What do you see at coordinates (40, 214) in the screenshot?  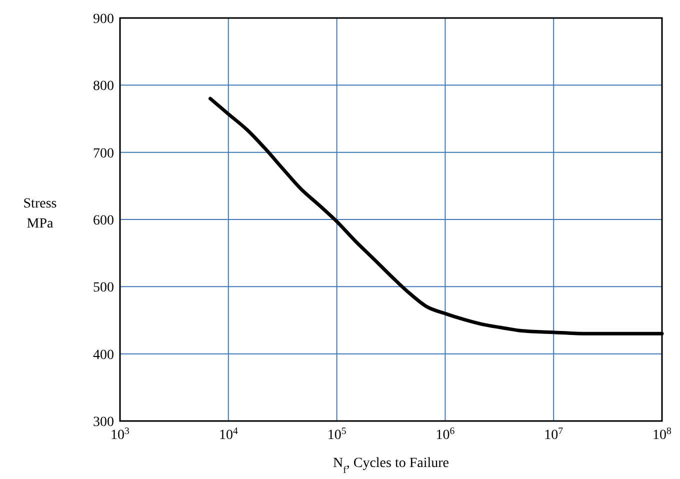 I see `y-axis-title: Stress MPa` at bounding box center [40, 214].